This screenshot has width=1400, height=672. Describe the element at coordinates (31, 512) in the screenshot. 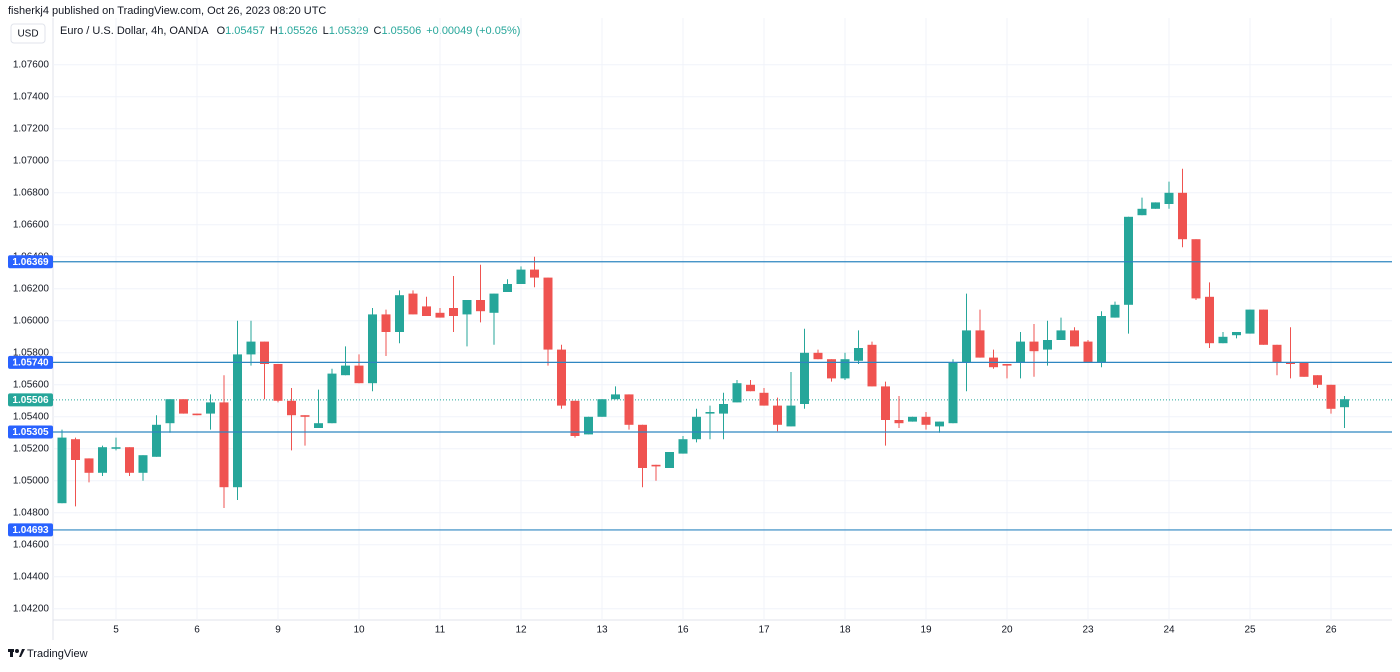

I see `y-tick-label: 1.04800` at that location.